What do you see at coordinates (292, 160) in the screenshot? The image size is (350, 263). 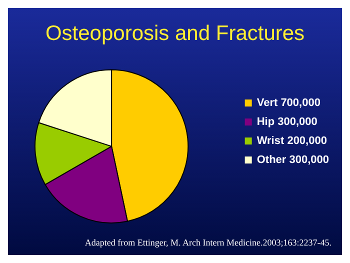 I see `legend-label: Other 300,000` at bounding box center [292, 160].